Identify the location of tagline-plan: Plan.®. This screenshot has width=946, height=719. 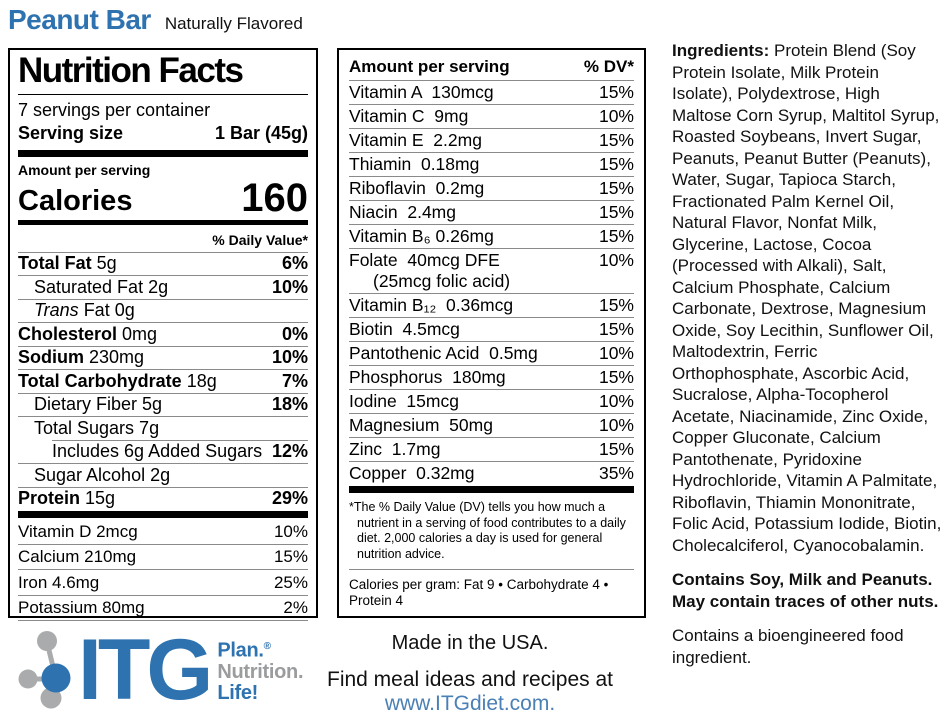
(244, 650).